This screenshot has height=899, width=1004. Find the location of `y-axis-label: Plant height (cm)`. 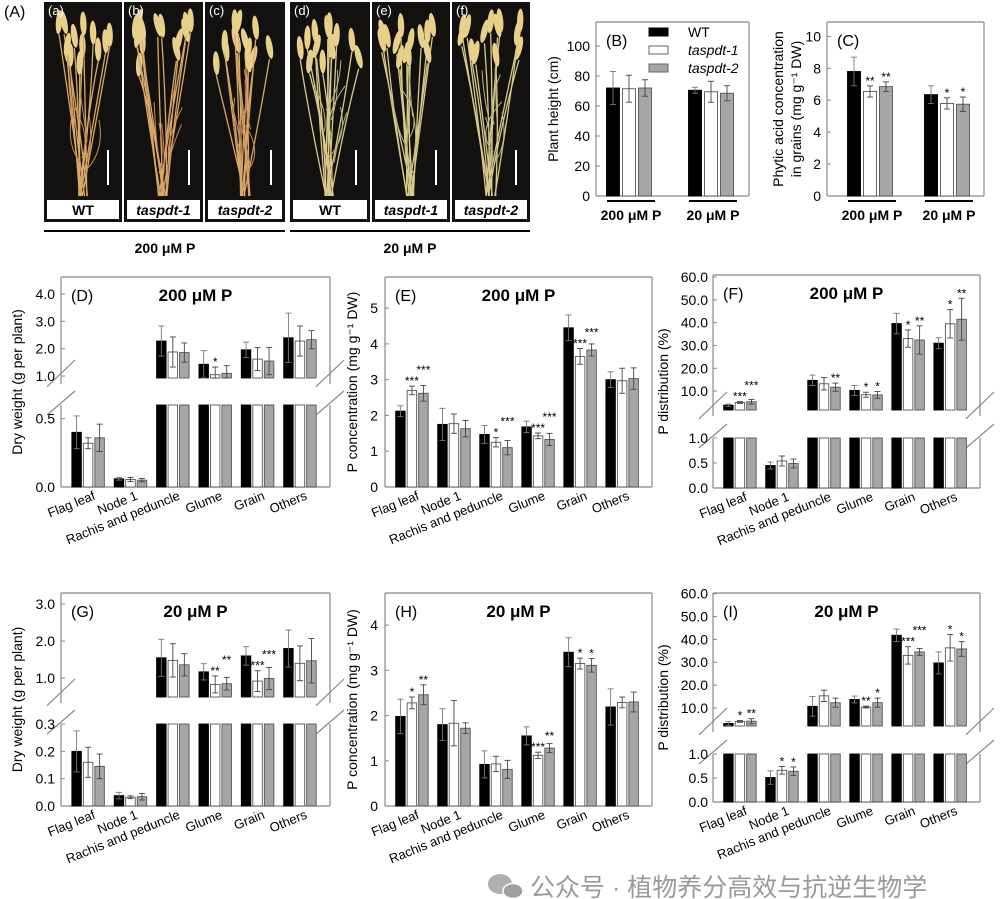

y-axis-label: Plant height (cm) is located at coordinates (553, 109).